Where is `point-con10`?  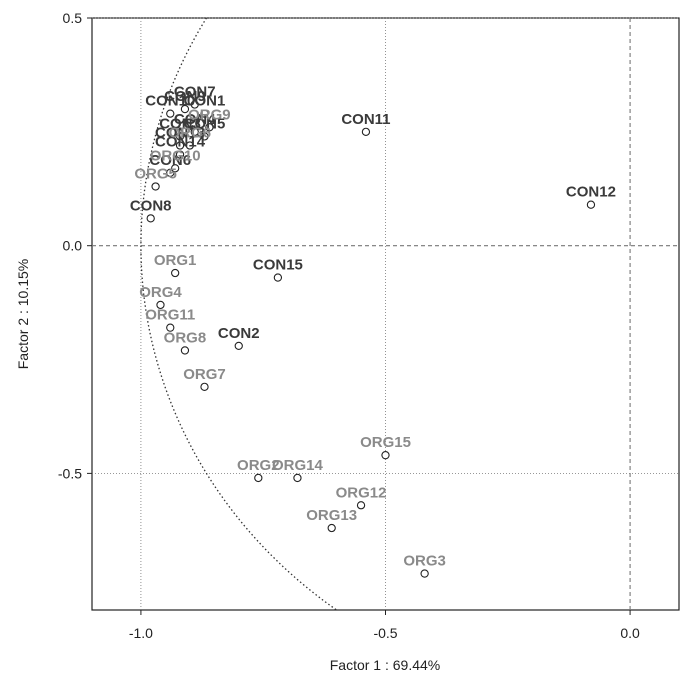 point-con10 is located at coordinates (170, 113).